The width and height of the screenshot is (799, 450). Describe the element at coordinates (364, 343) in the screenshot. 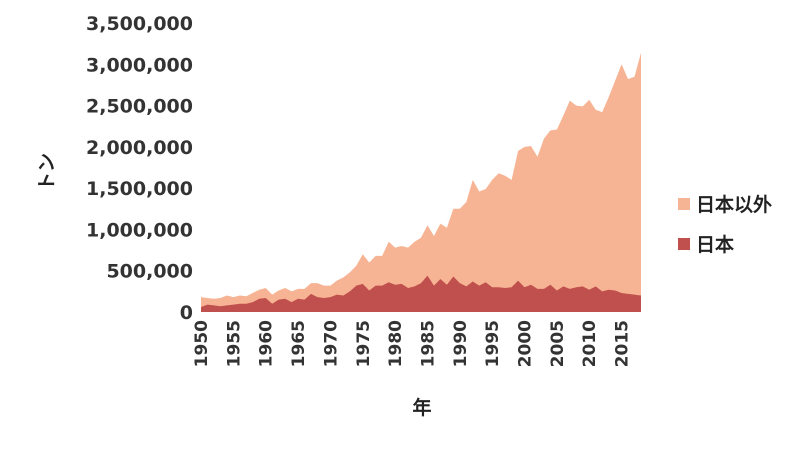

I see `x-tick-label: 1975` at that location.